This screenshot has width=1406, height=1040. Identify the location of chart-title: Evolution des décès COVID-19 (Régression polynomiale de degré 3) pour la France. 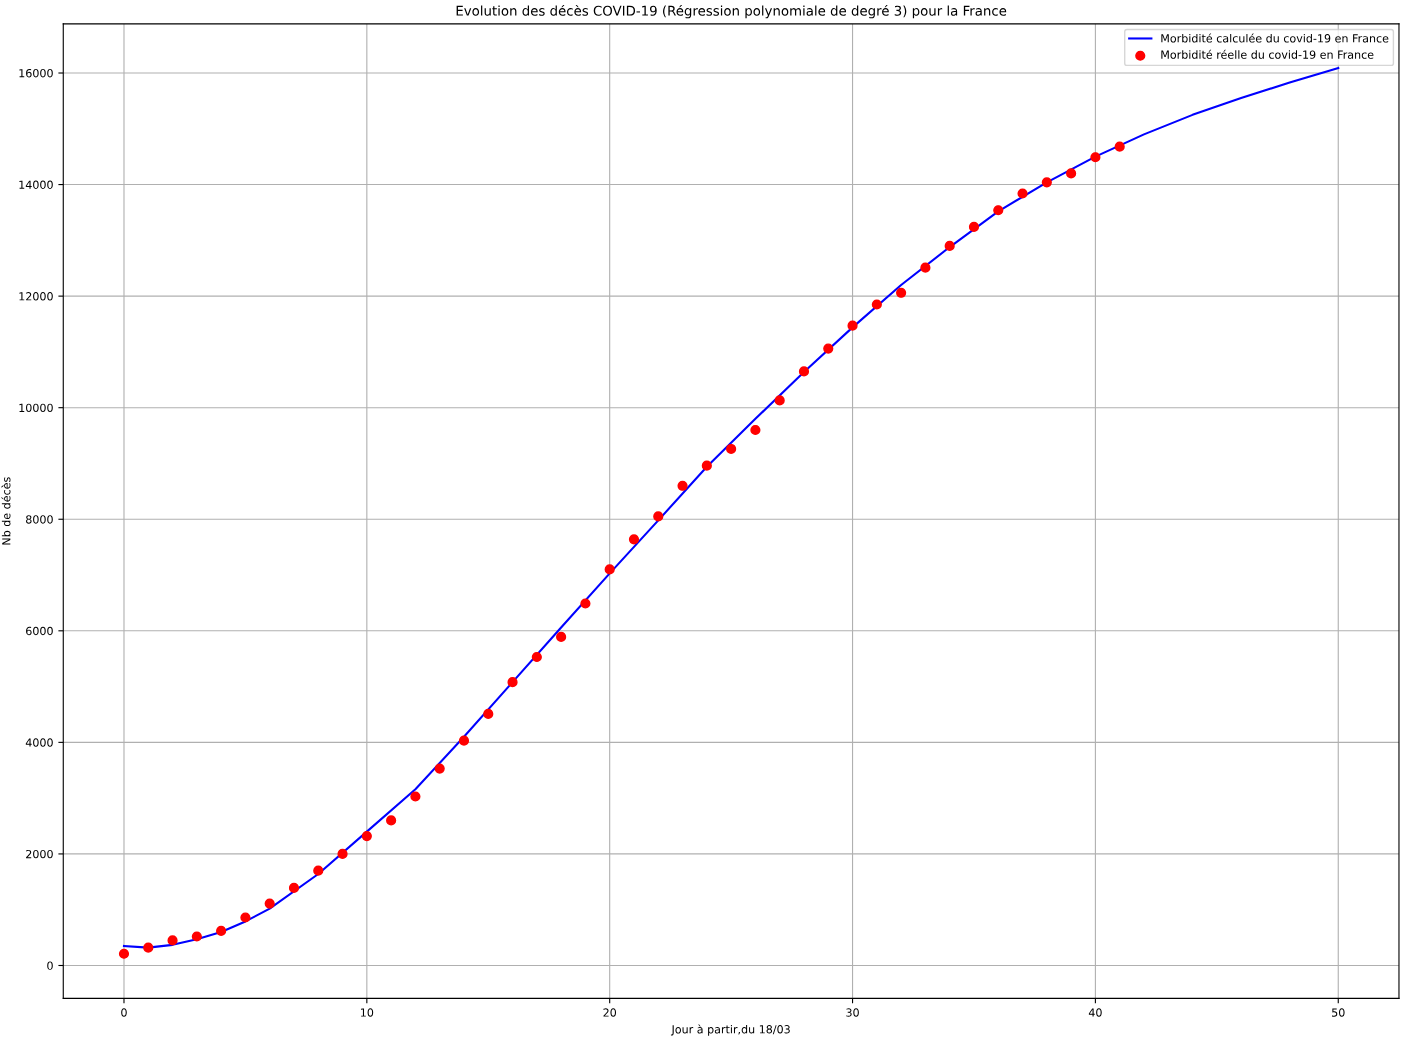
(731, 11).